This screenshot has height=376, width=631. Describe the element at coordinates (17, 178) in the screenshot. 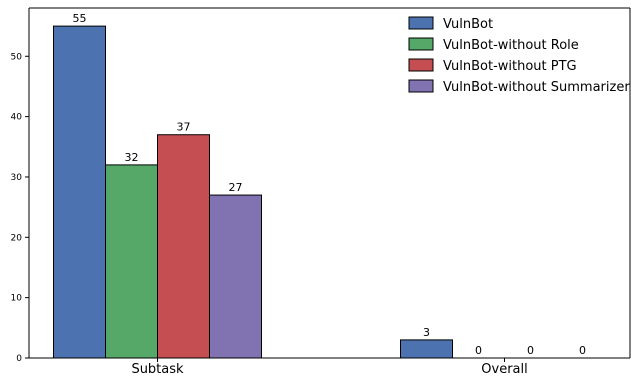

I see `y-tick-label: 30` at that location.